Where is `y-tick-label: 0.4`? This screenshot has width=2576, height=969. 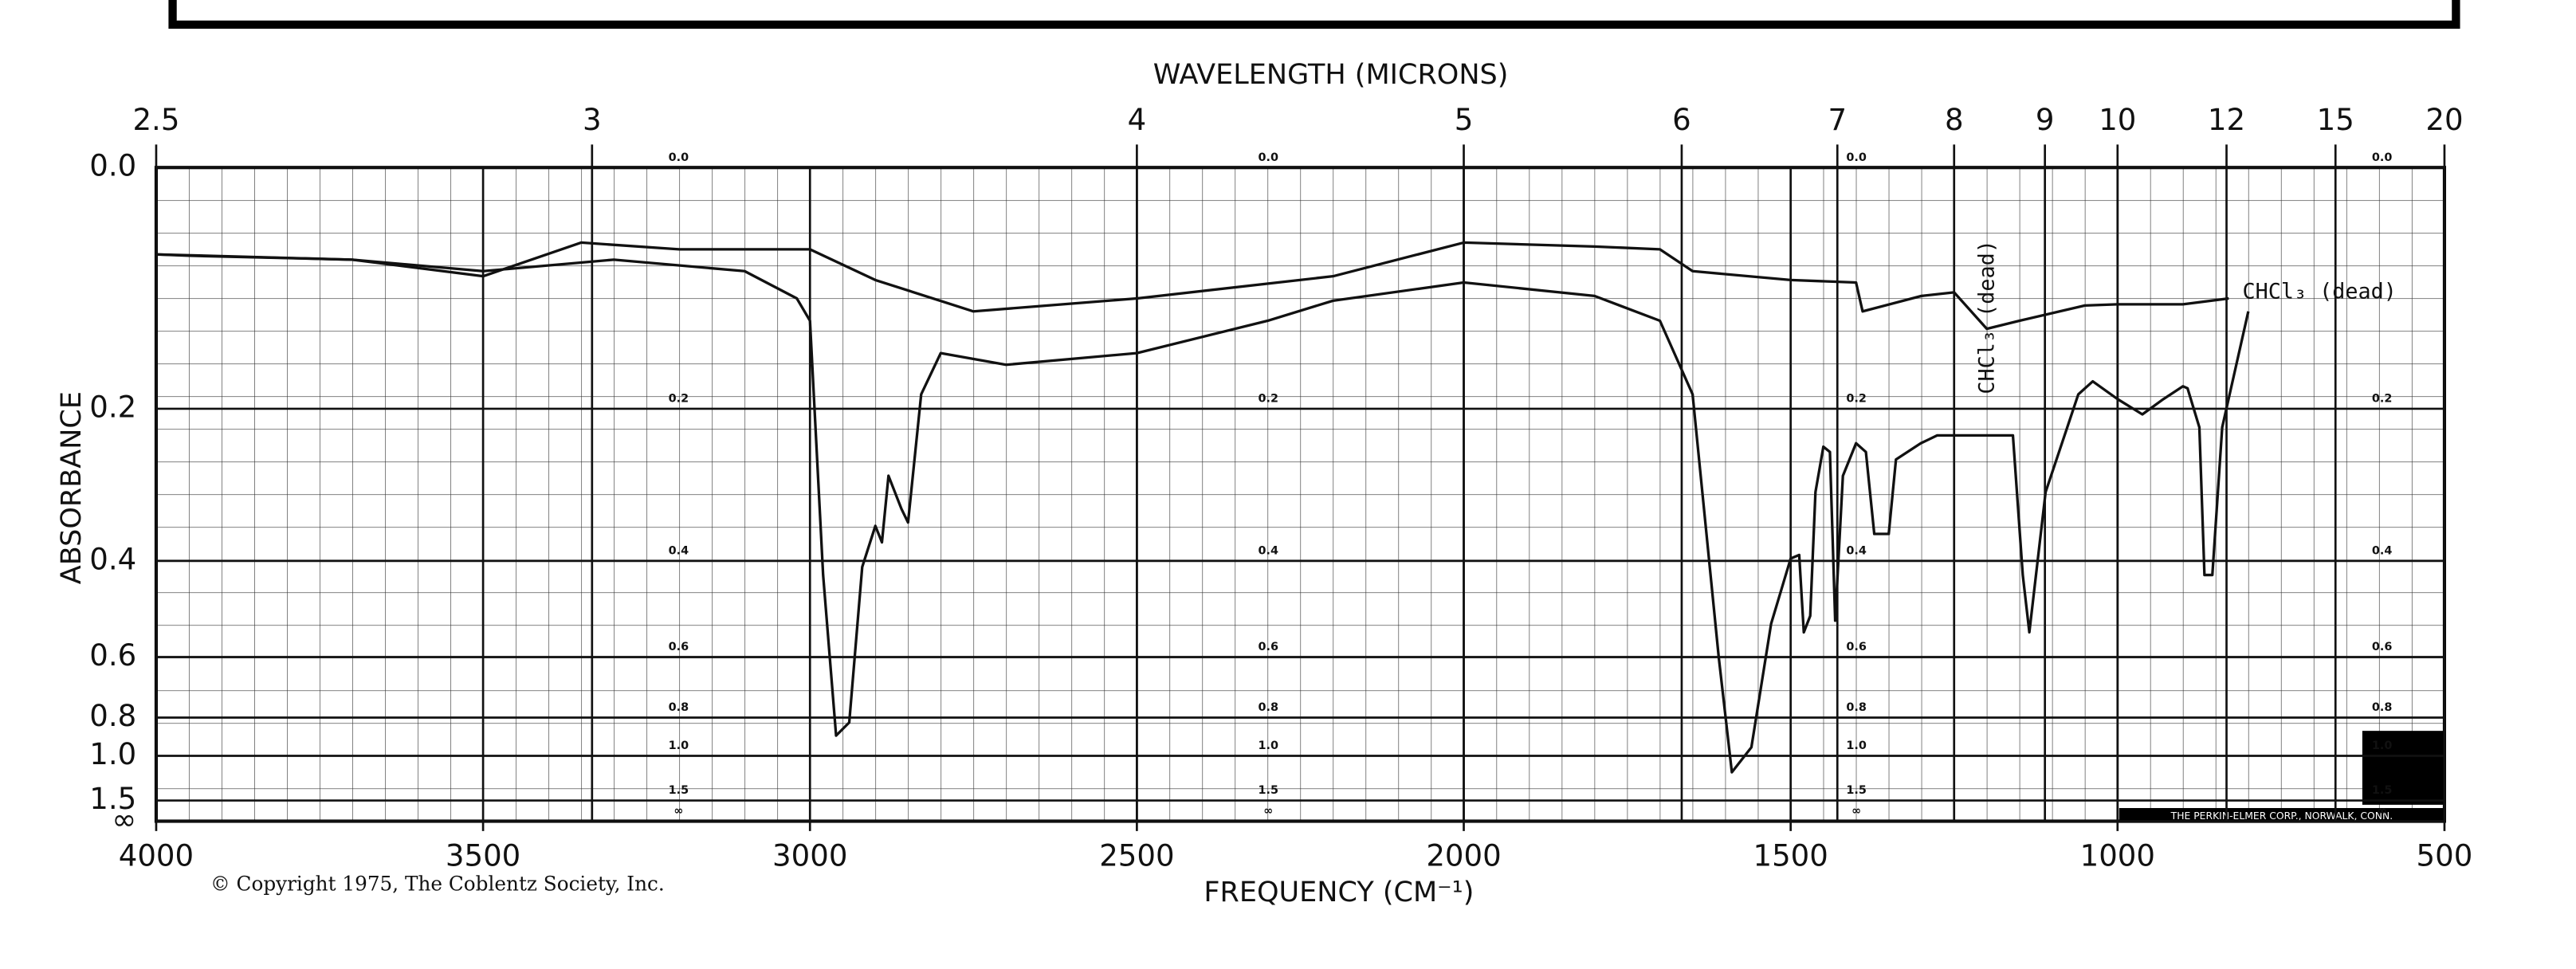 y-tick-label: 0.4 is located at coordinates (112, 559).